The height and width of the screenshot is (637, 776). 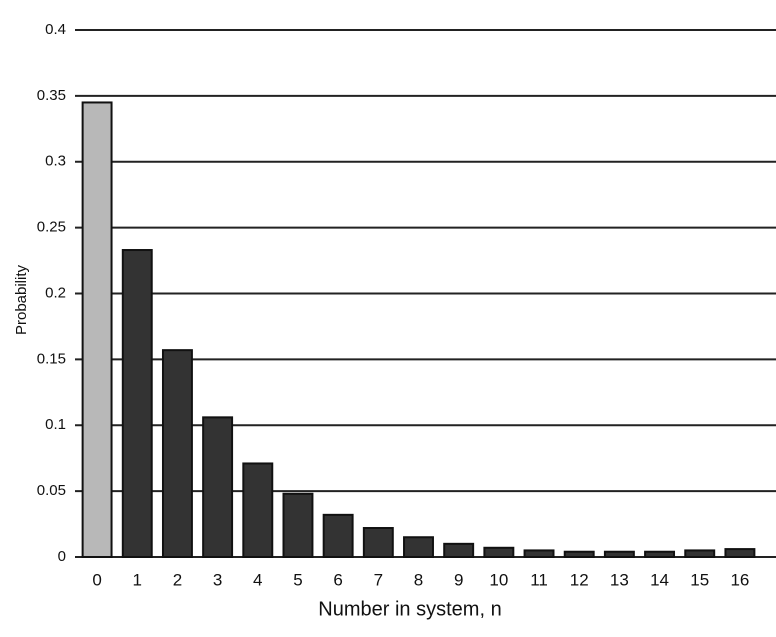 I want to click on x-tick-label: 12, so click(x=579, y=579).